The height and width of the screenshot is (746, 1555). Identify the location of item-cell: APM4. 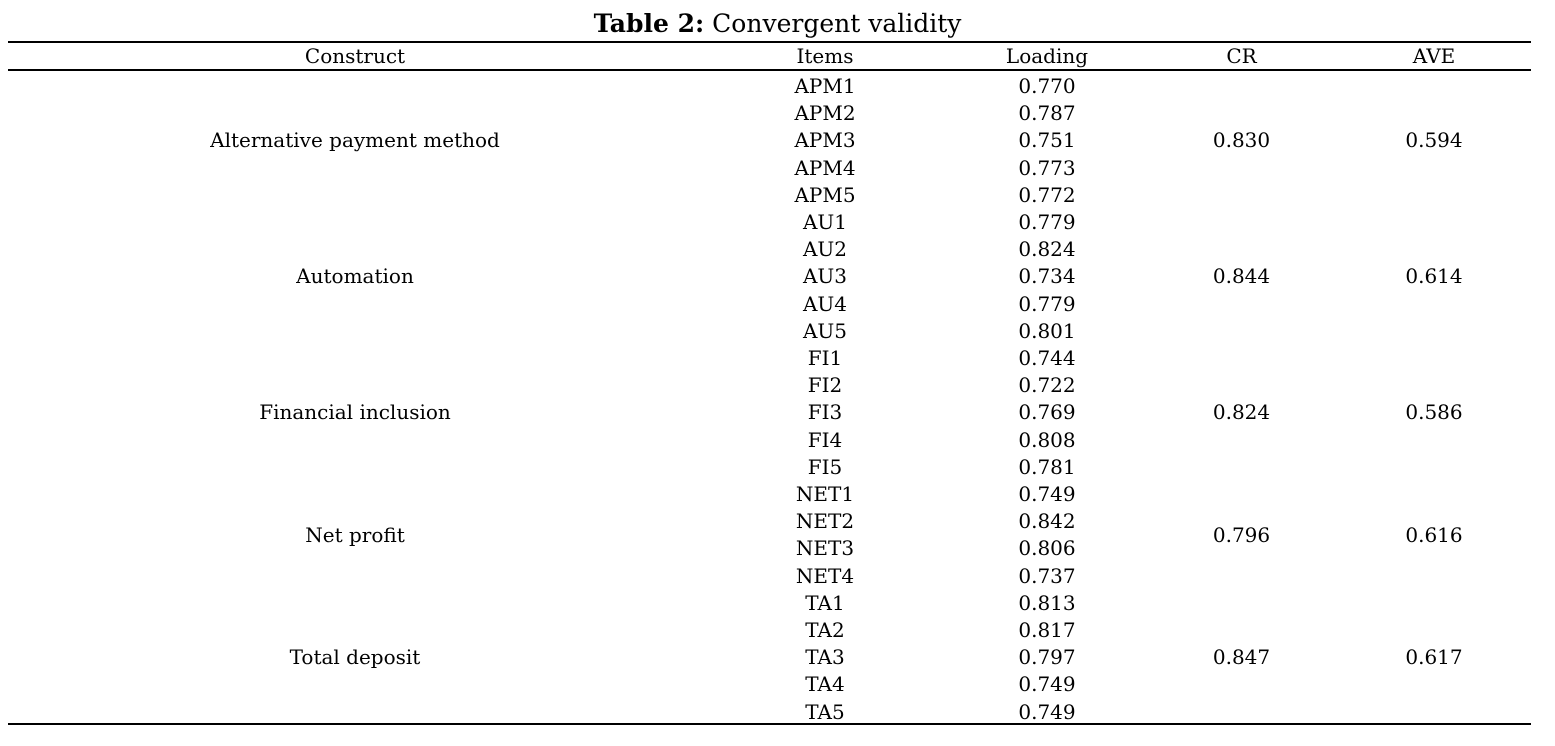
(825, 167).